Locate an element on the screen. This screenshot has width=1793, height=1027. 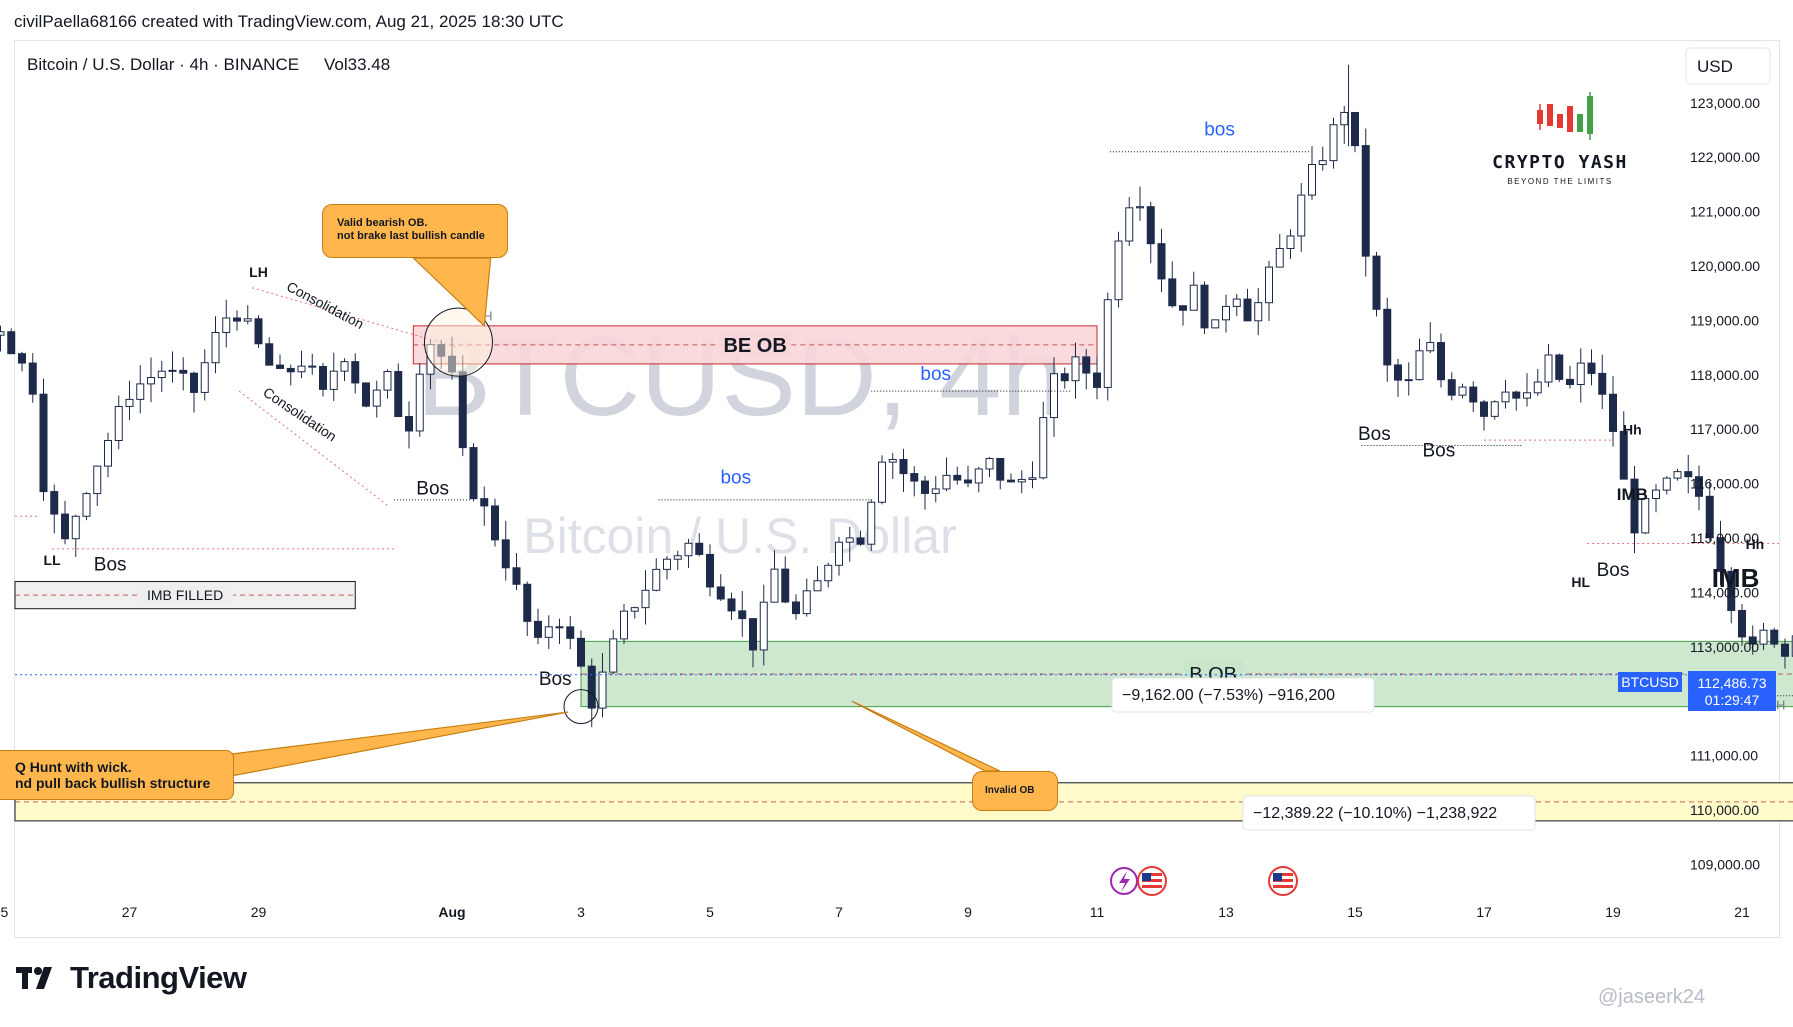
annotation-imb: IMB is located at coordinates (1736, 578).